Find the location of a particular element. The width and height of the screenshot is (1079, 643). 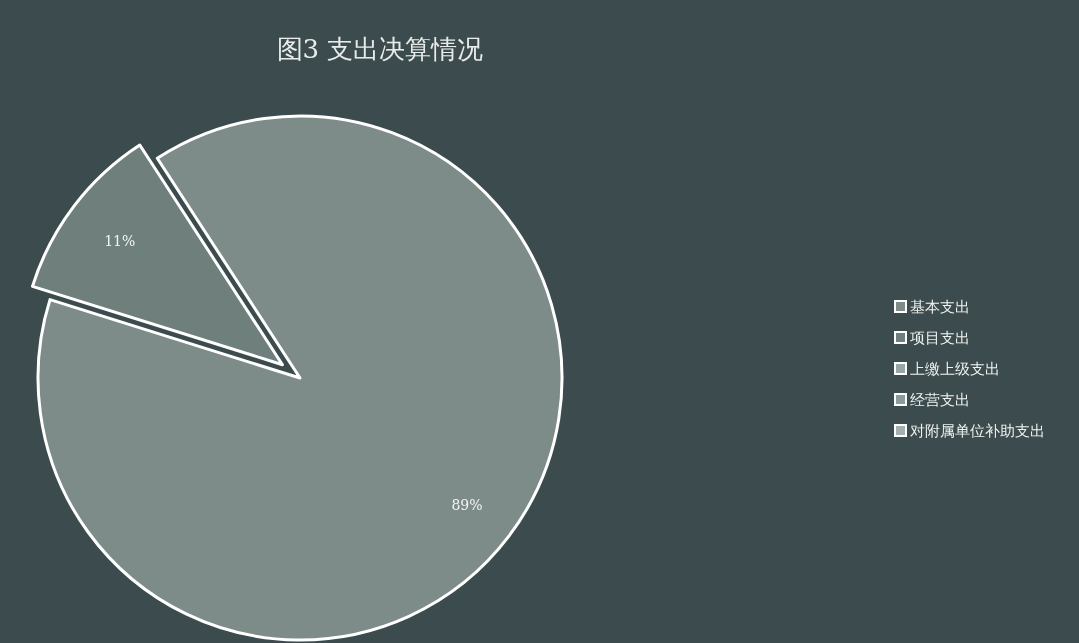

legend-label: 项目支出 is located at coordinates (940, 338).